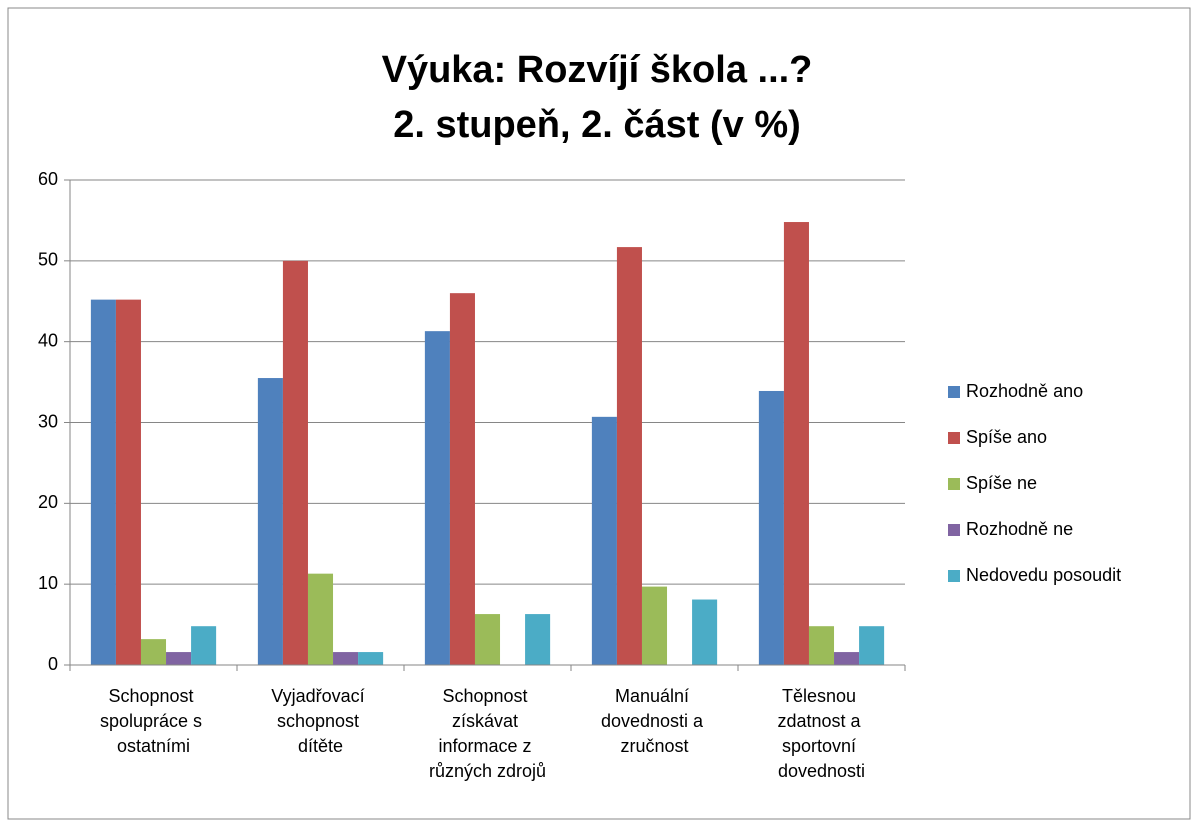 The image size is (1193, 820). What do you see at coordinates (48, 260) in the screenshot?
I see `y-tick-label: 50` at bounding box center [48, 260].